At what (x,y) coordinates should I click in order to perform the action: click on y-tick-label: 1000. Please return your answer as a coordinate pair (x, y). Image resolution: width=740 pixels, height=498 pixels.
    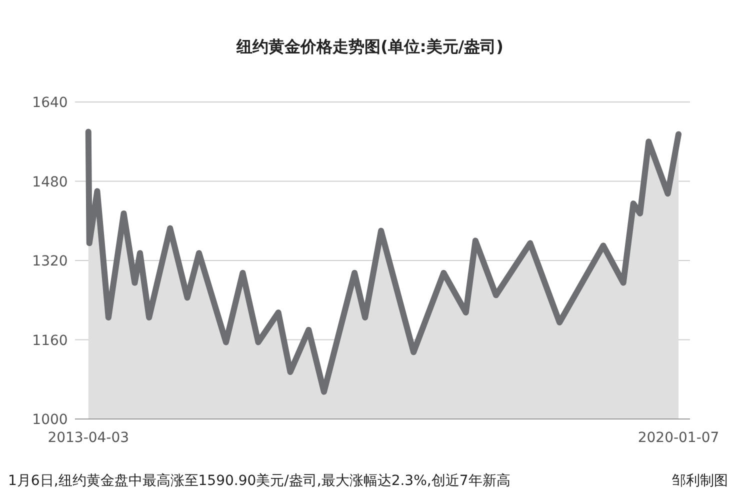
    Looking at the image, I should click on (50, 420).